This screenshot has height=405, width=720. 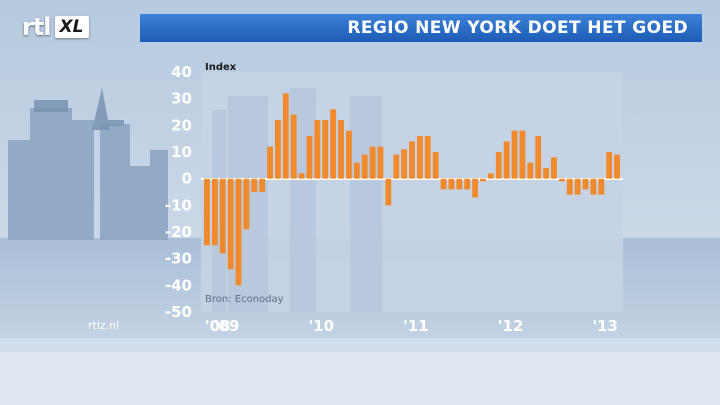 I want to click on y-tick-label: 10, so click(x=181, y=152).